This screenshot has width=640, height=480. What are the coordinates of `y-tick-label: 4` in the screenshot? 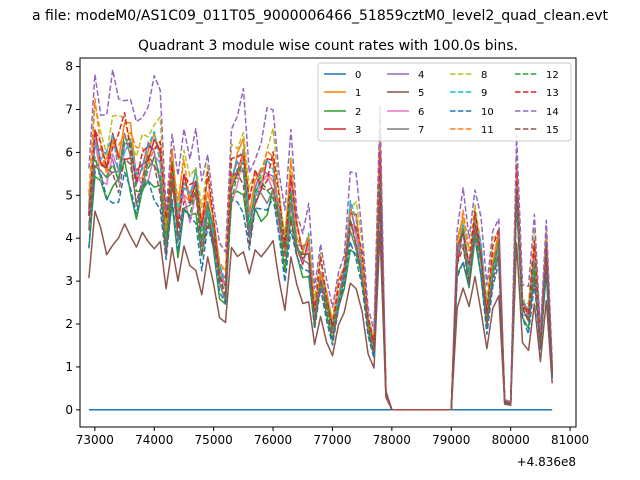 It's located at (69, 238).